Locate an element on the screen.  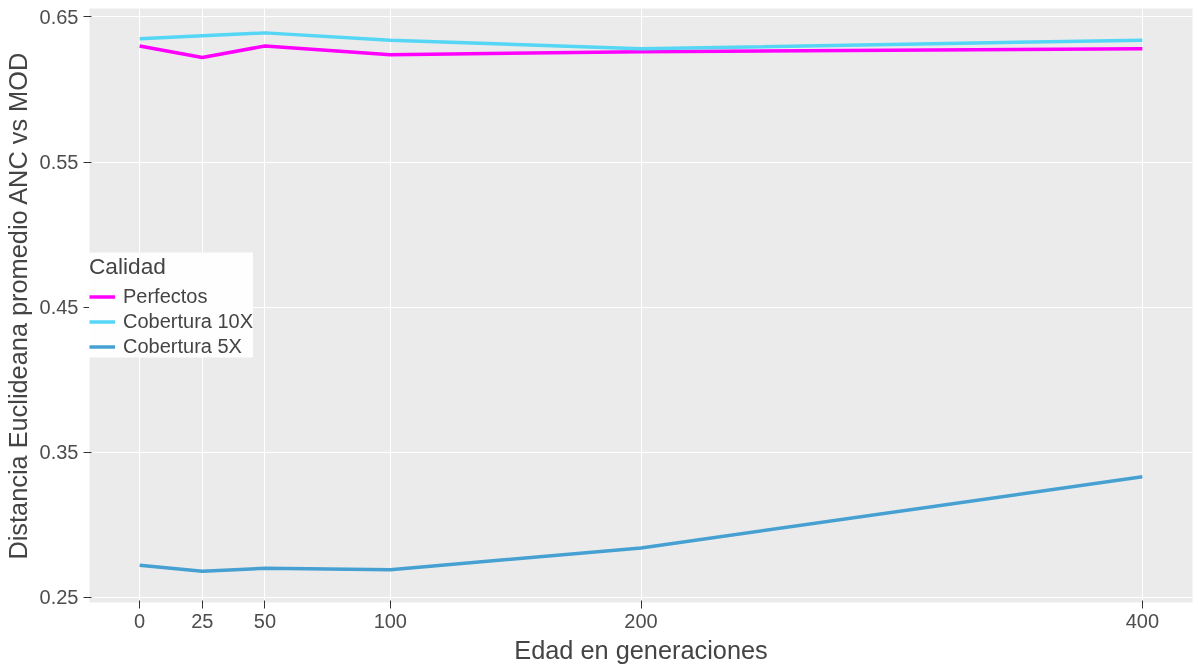
y-axis-title: Distancia Euclideana promedio ANC vs MOD is located at coordinates (17, 306).